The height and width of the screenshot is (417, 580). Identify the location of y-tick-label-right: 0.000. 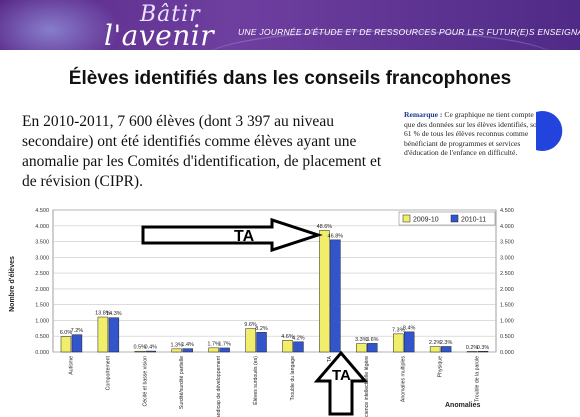
(507, 353).